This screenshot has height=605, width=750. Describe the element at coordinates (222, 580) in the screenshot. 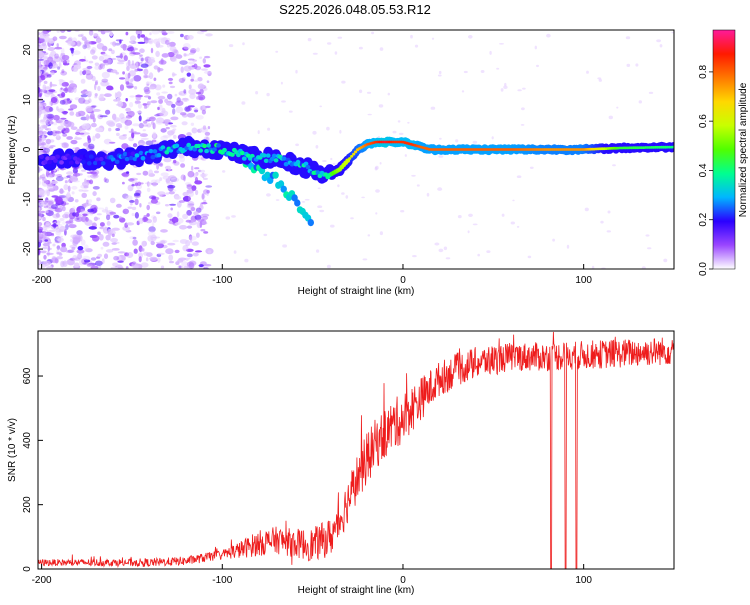

I see `x-tick-label: -100` at that location.